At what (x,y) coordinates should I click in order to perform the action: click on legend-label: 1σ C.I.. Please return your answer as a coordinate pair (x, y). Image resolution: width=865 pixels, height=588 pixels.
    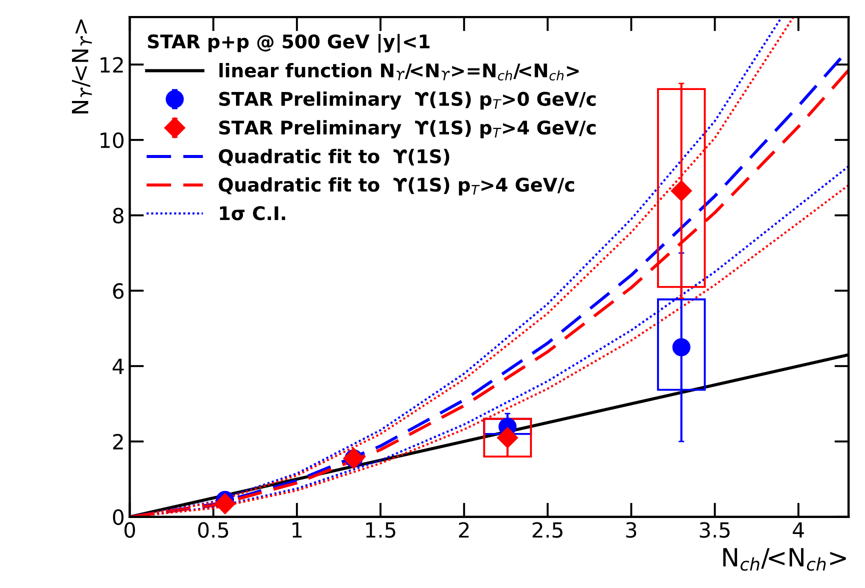
    Looking at the image, I should click on (253, 213).